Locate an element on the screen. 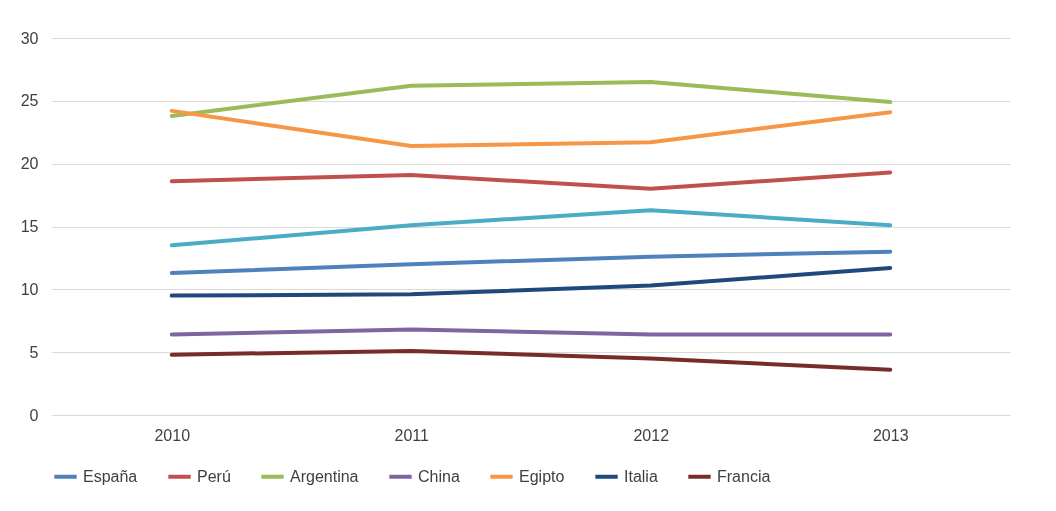  x-tick-label: 2011 is located at coordinates (412, 435).